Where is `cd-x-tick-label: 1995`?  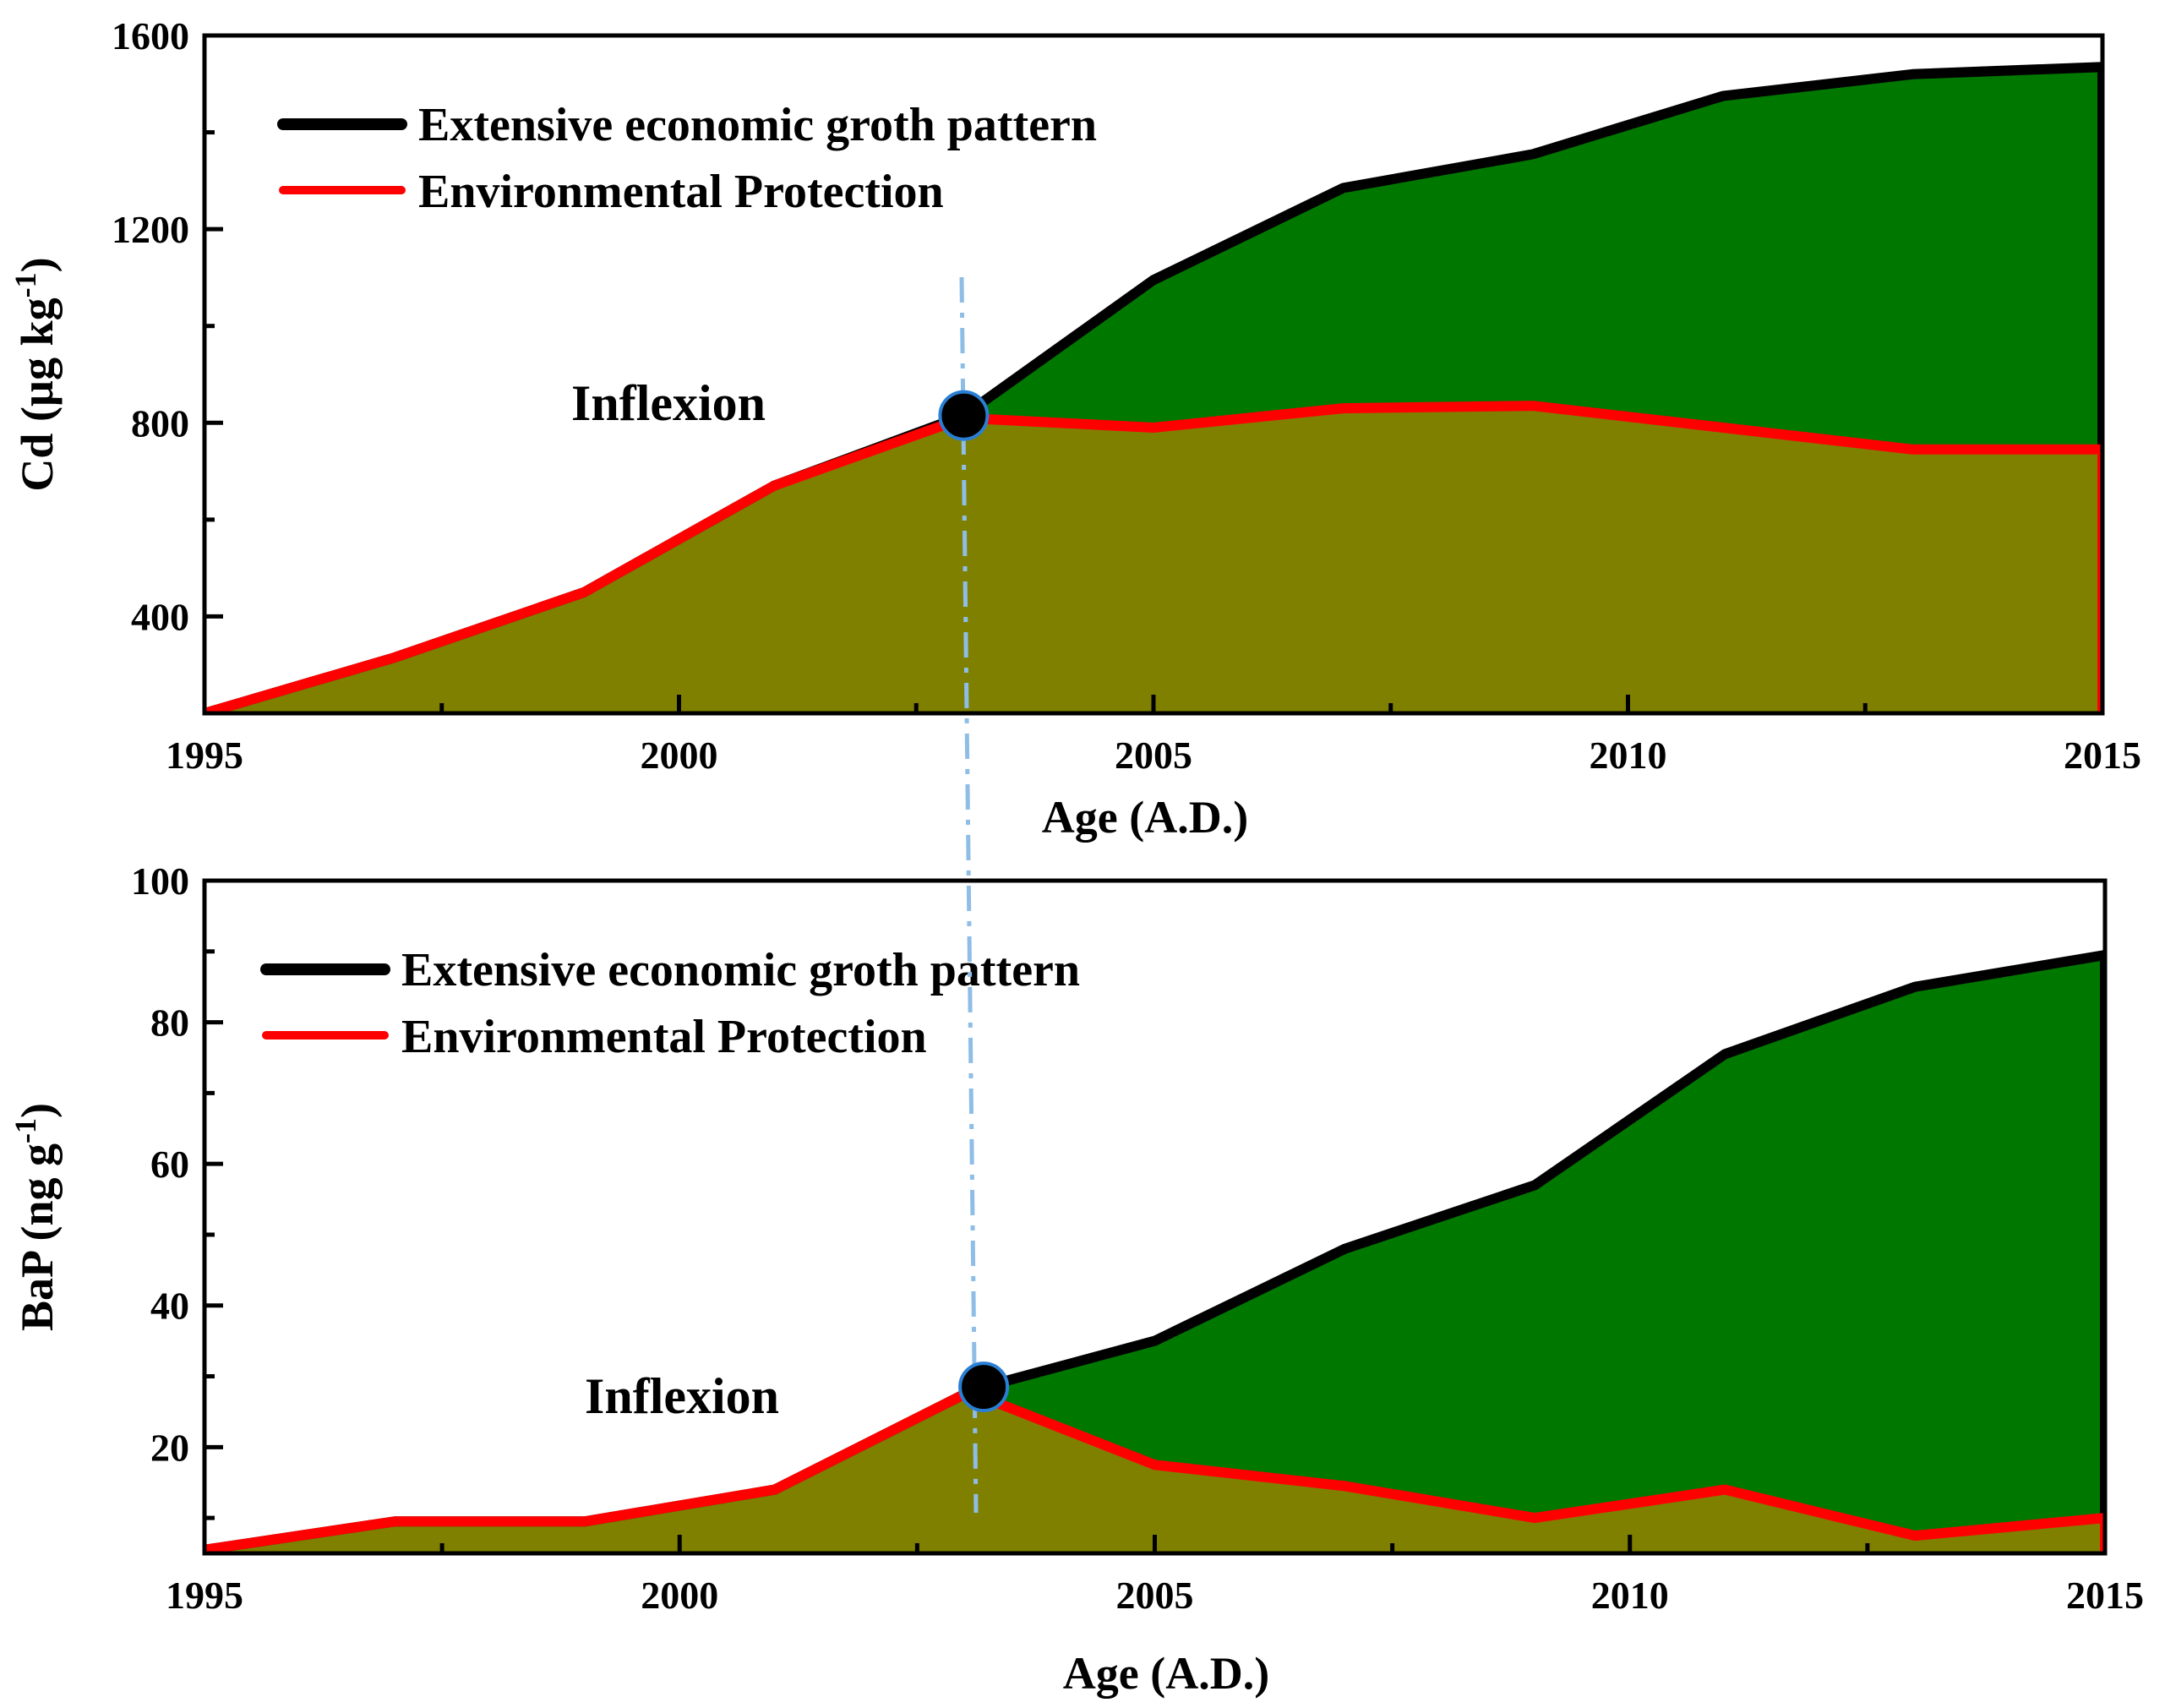 cd-x-tick-label: 1995 is located at coordinates (204, 755).